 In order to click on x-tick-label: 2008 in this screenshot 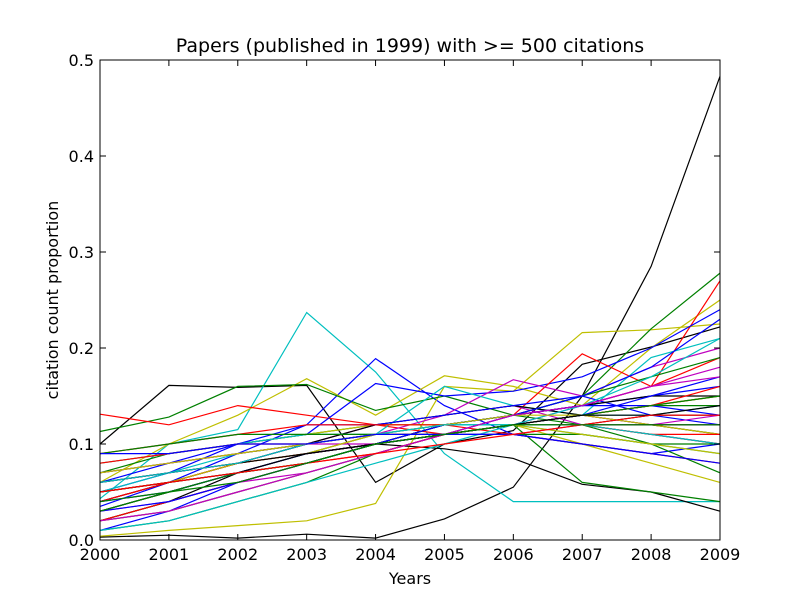, I will do `click(651, 554)`.